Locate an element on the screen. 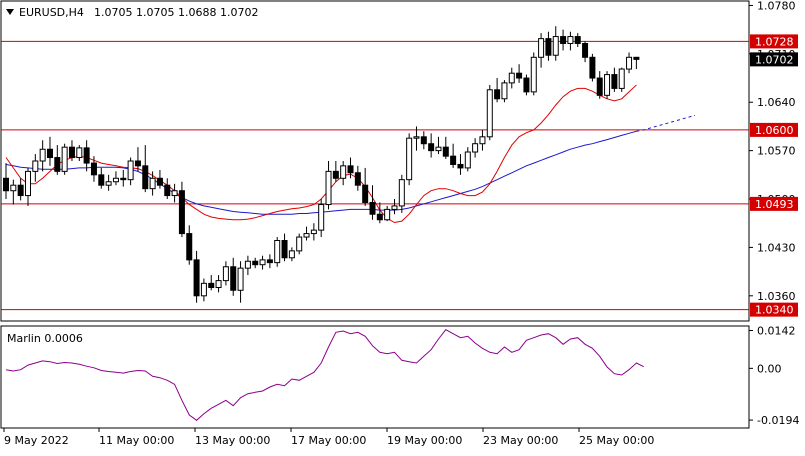 The width and height of the screenshot is (805, 456). level-badge-bg is located at coordinates (774, 309).